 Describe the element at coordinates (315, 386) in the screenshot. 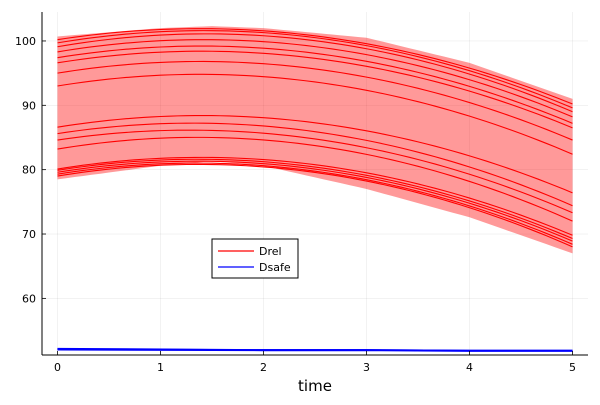

I see `x-axis-title: time` at that location.